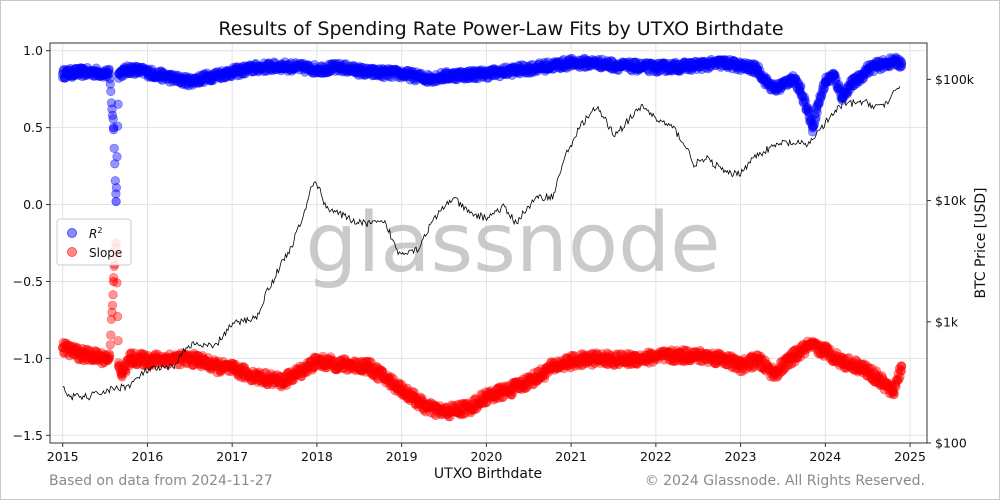 The height and width of the screenshot is (500, 1000). Describe the element at coordinates (486, 456) in the screenshot. I see `x-tick-label: 2020` at that location.